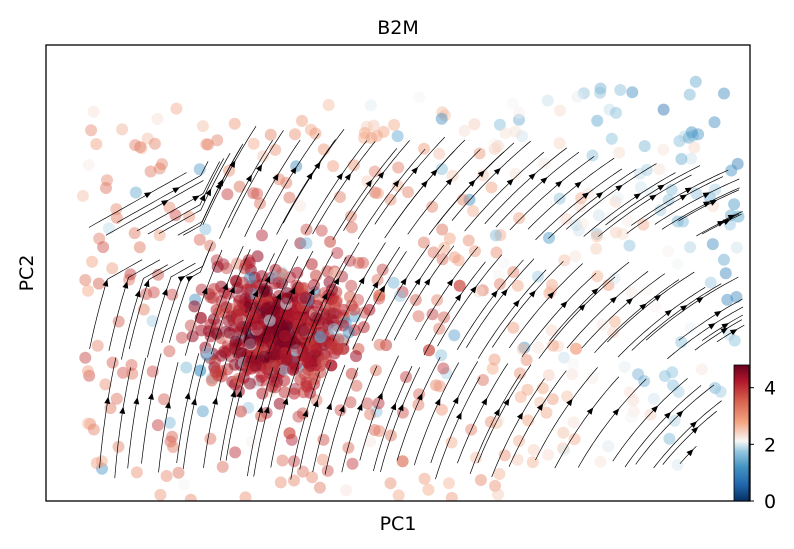 This screenshot has width=794, height=549. I want to click on colorbar-tick-label: 2, so click(770, 445).